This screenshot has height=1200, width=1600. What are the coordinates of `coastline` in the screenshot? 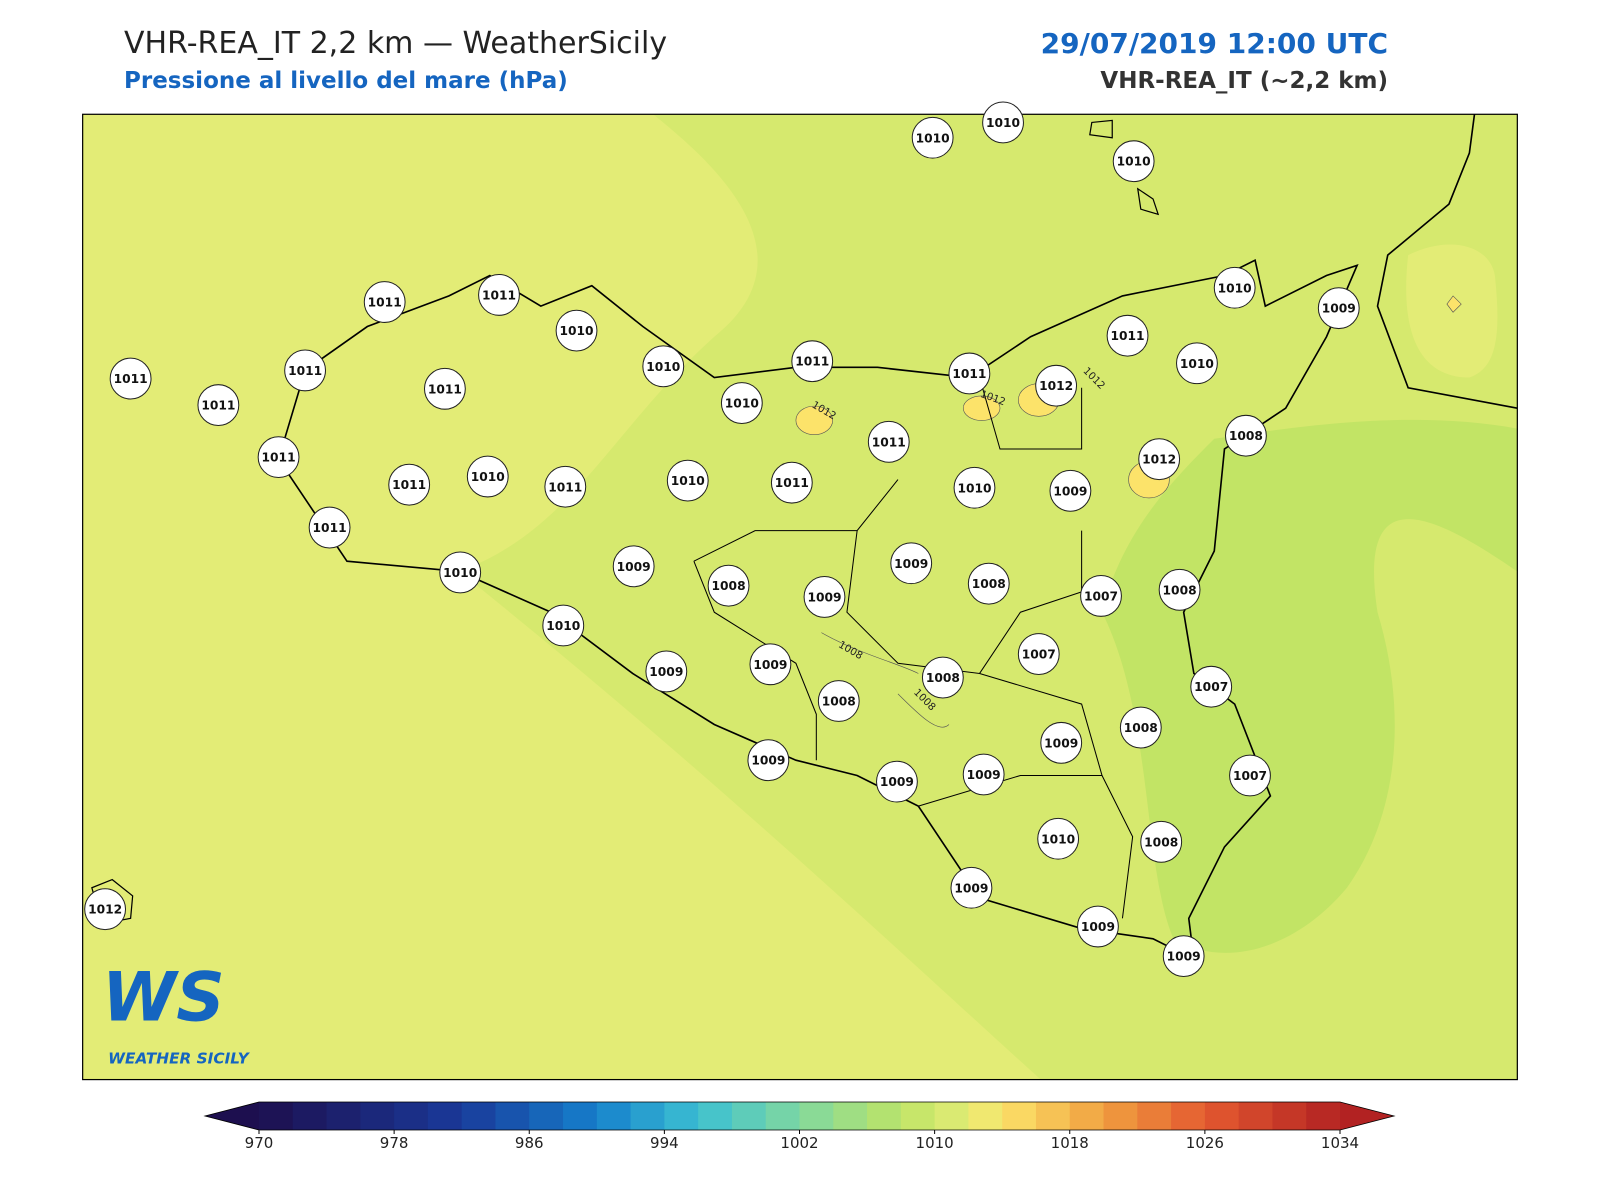 It's located at (1447, 261).